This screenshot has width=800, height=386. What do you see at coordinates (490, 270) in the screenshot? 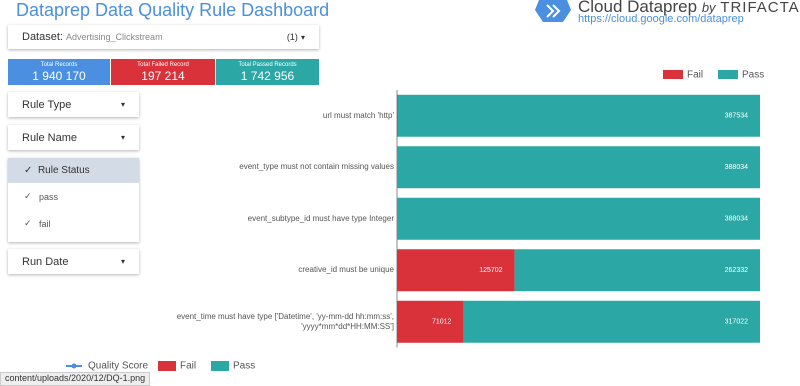
I see `value-label: 125702` at bounding box center [490, 270].